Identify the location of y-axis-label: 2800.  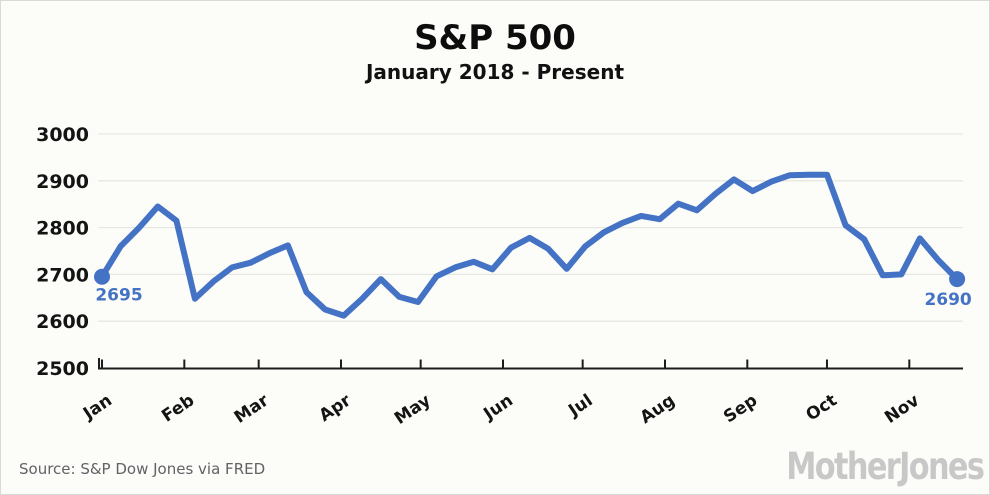
(62, 229).